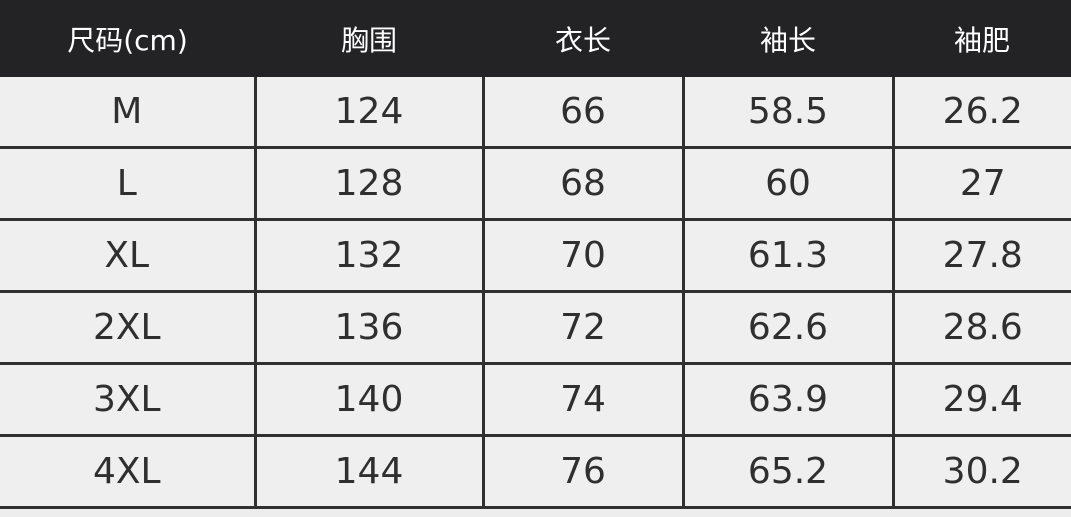  Describe the element at coordinates (788, 38) in the screenshot. I see `header-sleeve-length: 袖长` at that location.